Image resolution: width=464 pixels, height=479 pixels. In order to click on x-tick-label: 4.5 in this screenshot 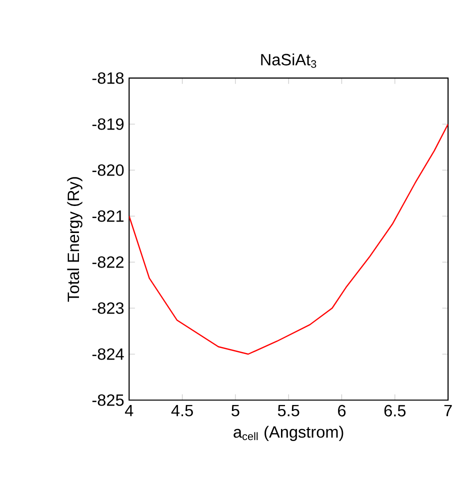, I will do `click(182, 410)`.